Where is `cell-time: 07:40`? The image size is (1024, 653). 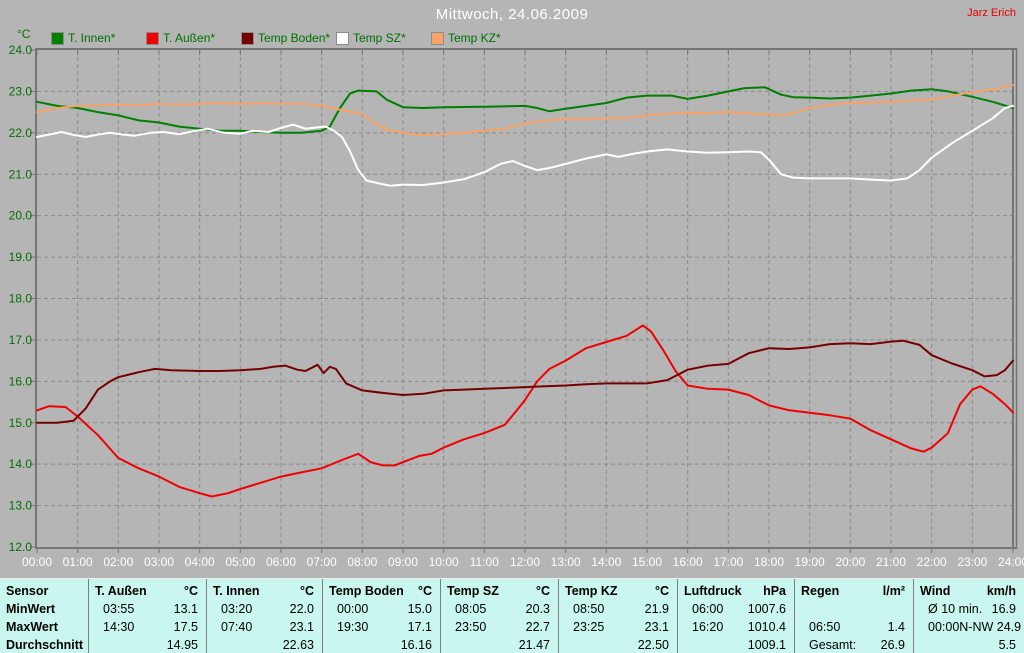
cell-time: 07:40 is located at coordinates (237, 627).